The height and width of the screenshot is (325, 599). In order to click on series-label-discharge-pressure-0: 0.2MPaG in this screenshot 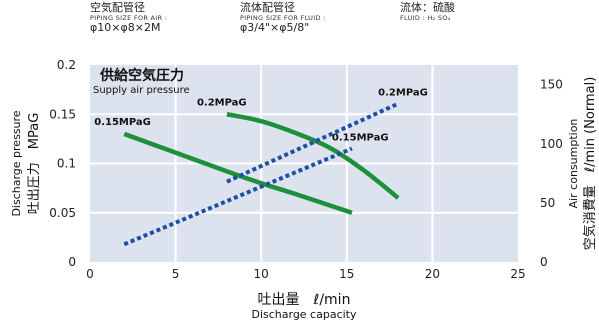, I will do `click(222, 102)`.